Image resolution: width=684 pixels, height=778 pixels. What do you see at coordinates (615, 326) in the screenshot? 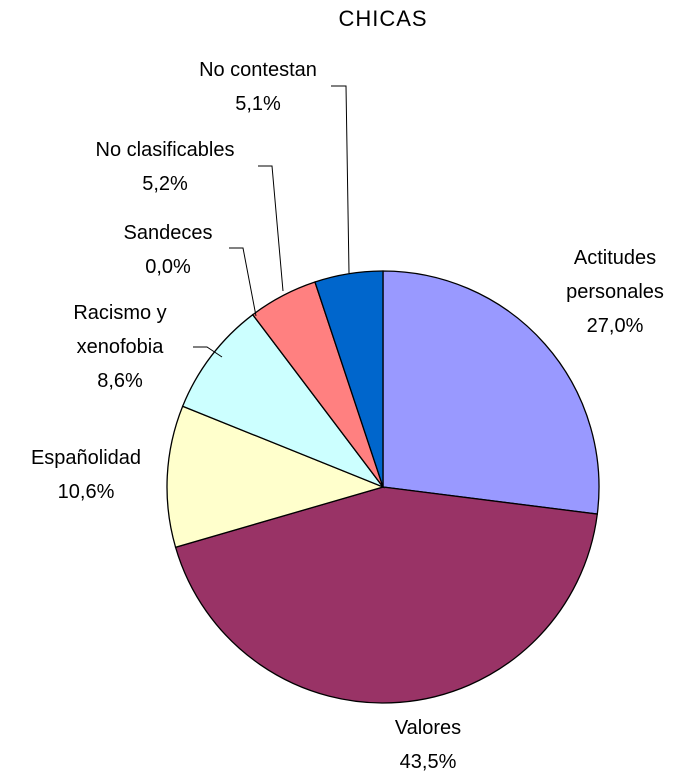
I see `value-label: 27,0%` at bounding box center [615, 326].